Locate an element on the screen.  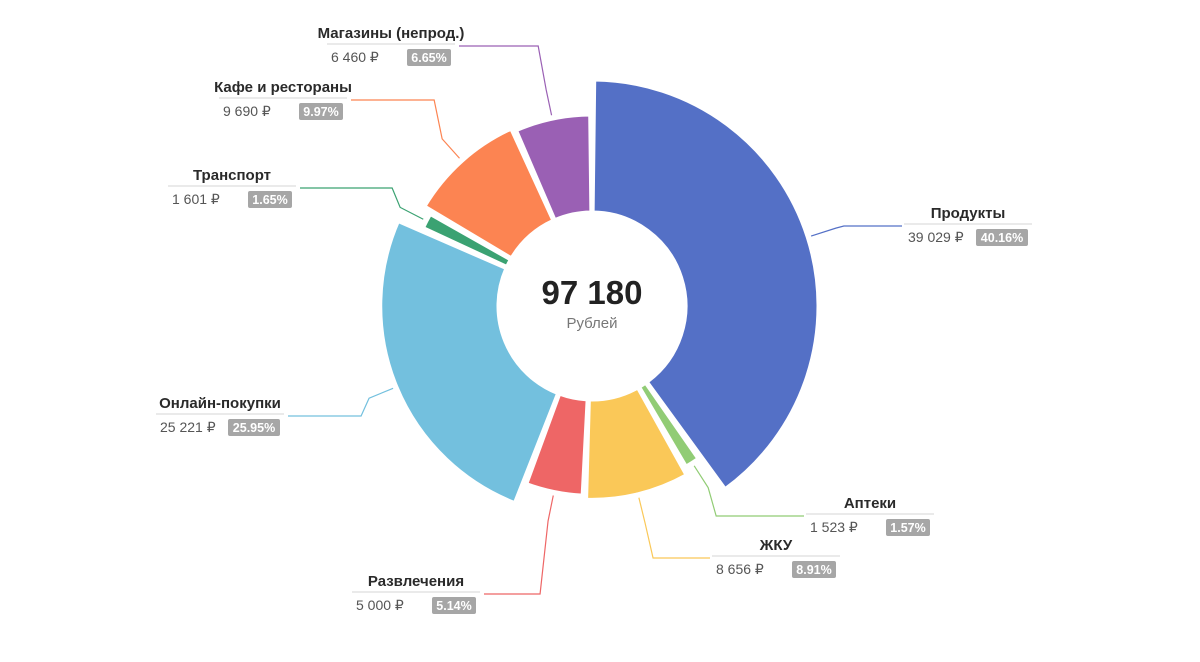
slice-label-6: Кафе и рестораны 9 690 ₽ 9.97% is located at coordinates (283, 99).